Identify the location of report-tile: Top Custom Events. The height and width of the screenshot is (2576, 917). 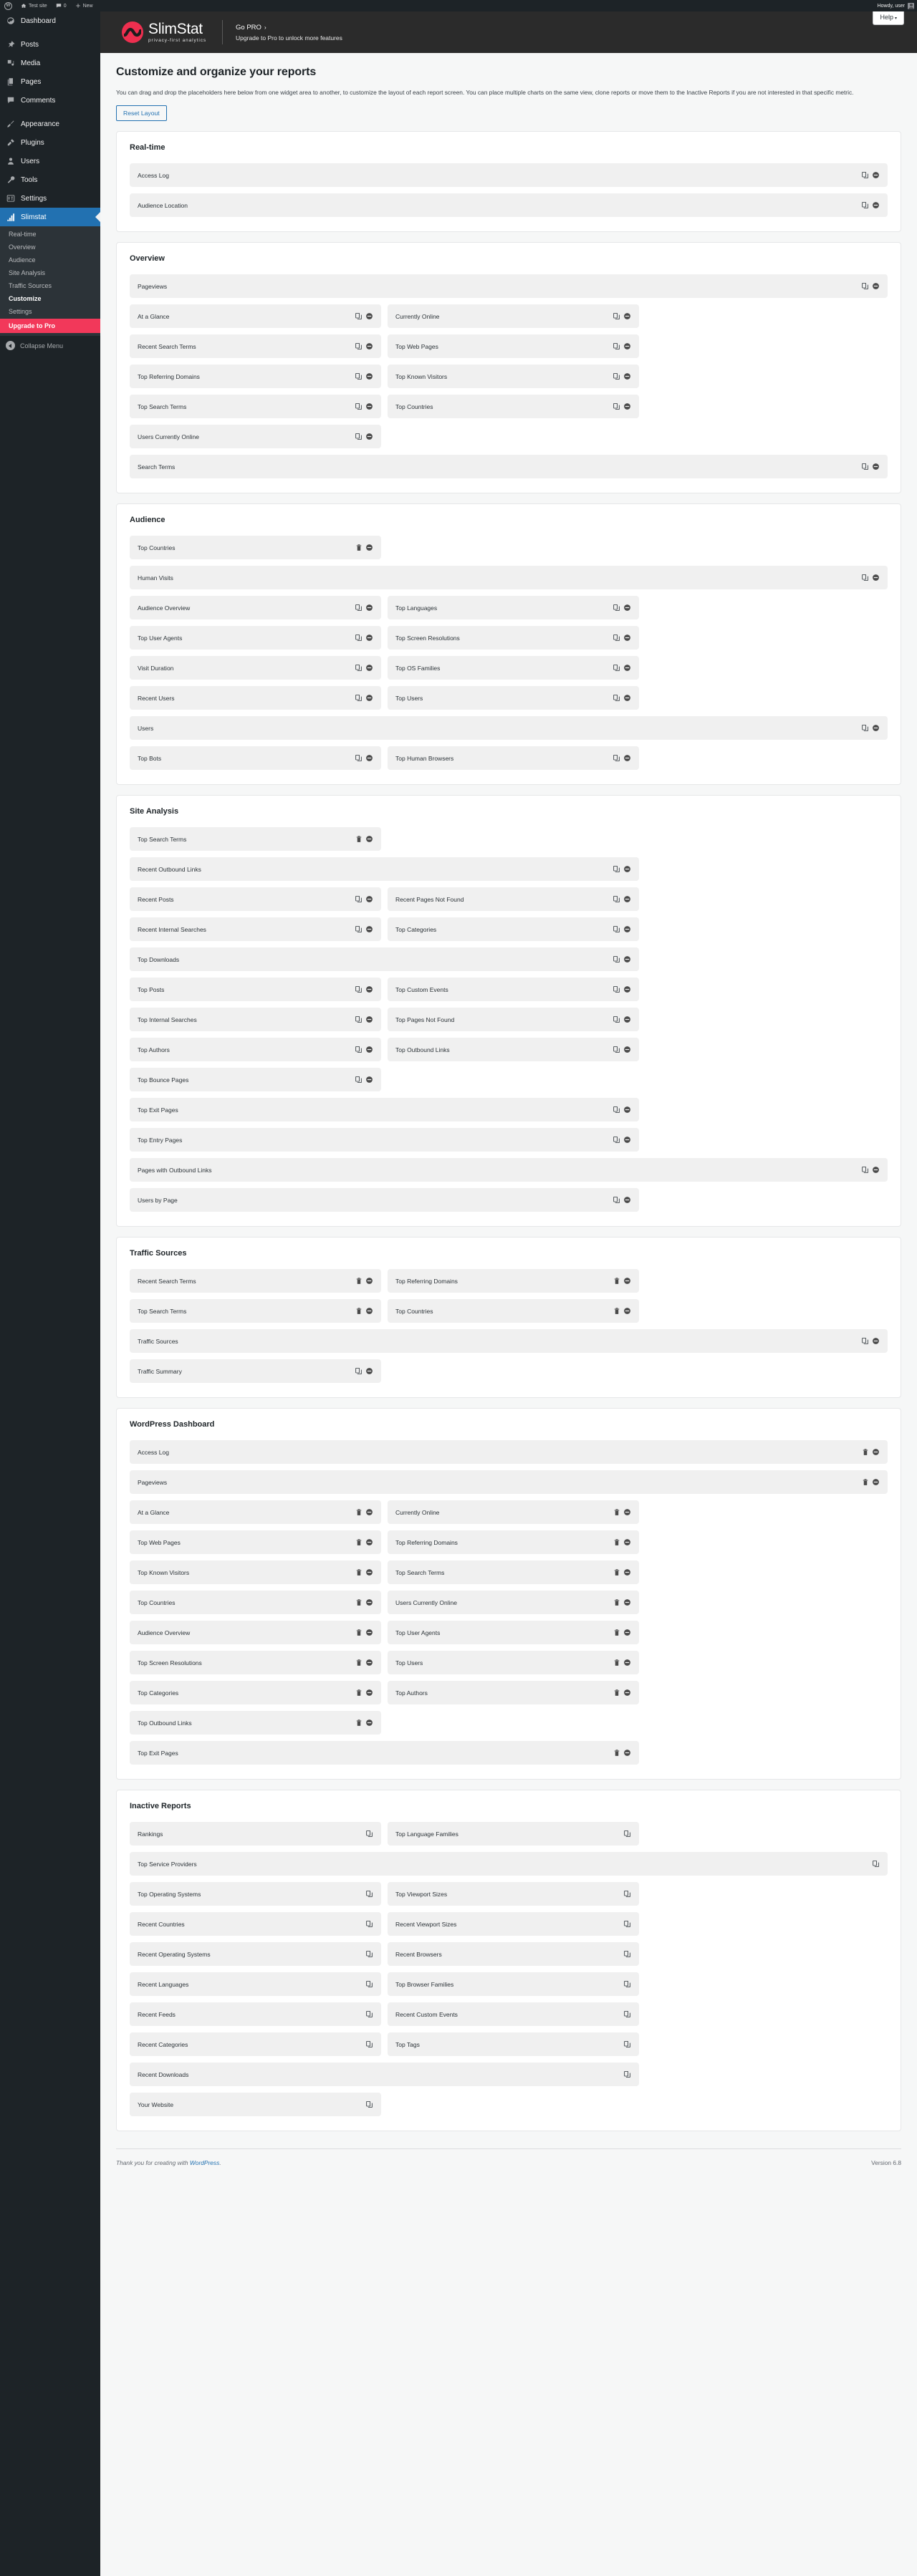
(513, 989).